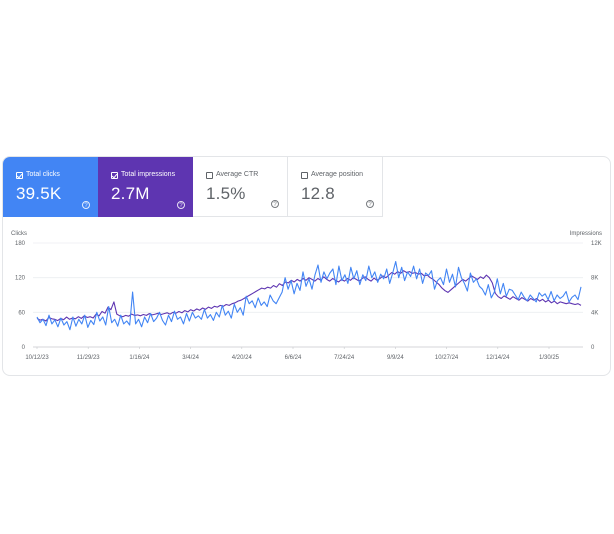 This screenshot has width=614, height=534. What do you see at coordinates (226, 193) in the screenshot?
I see `card-value: 1.5%` at bounding box center [226, 193].